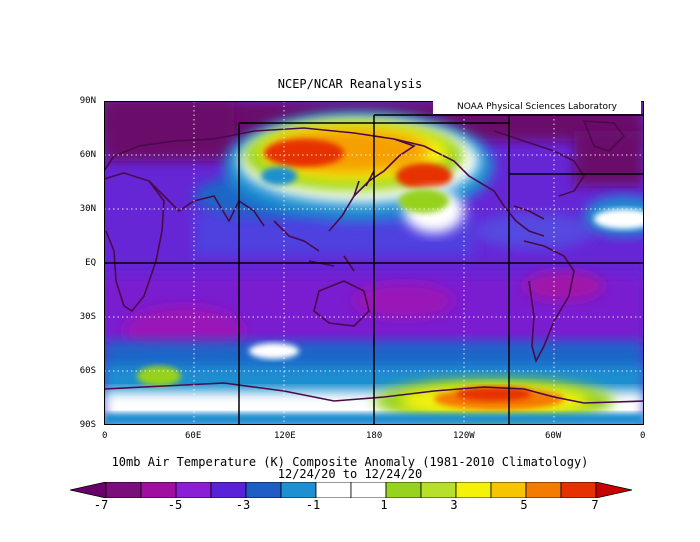  Describe the element at coordinates (88, 490) in the screenshot. I see `colorbar-end-low` at that location.